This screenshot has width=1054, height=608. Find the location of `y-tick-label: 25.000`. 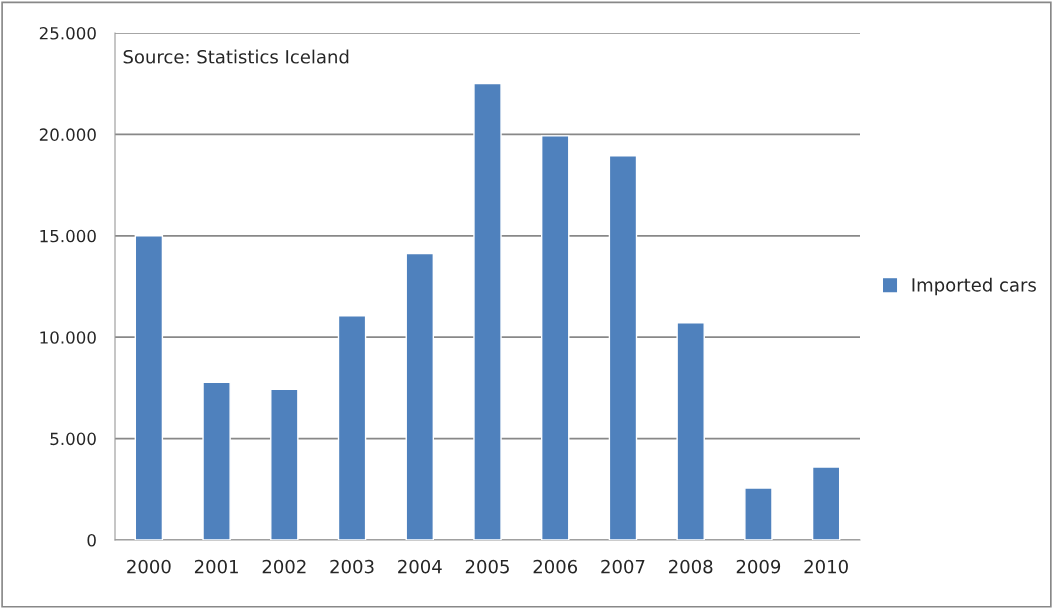

y-tick-label: 25.000 is located at coordinates (67, 33).